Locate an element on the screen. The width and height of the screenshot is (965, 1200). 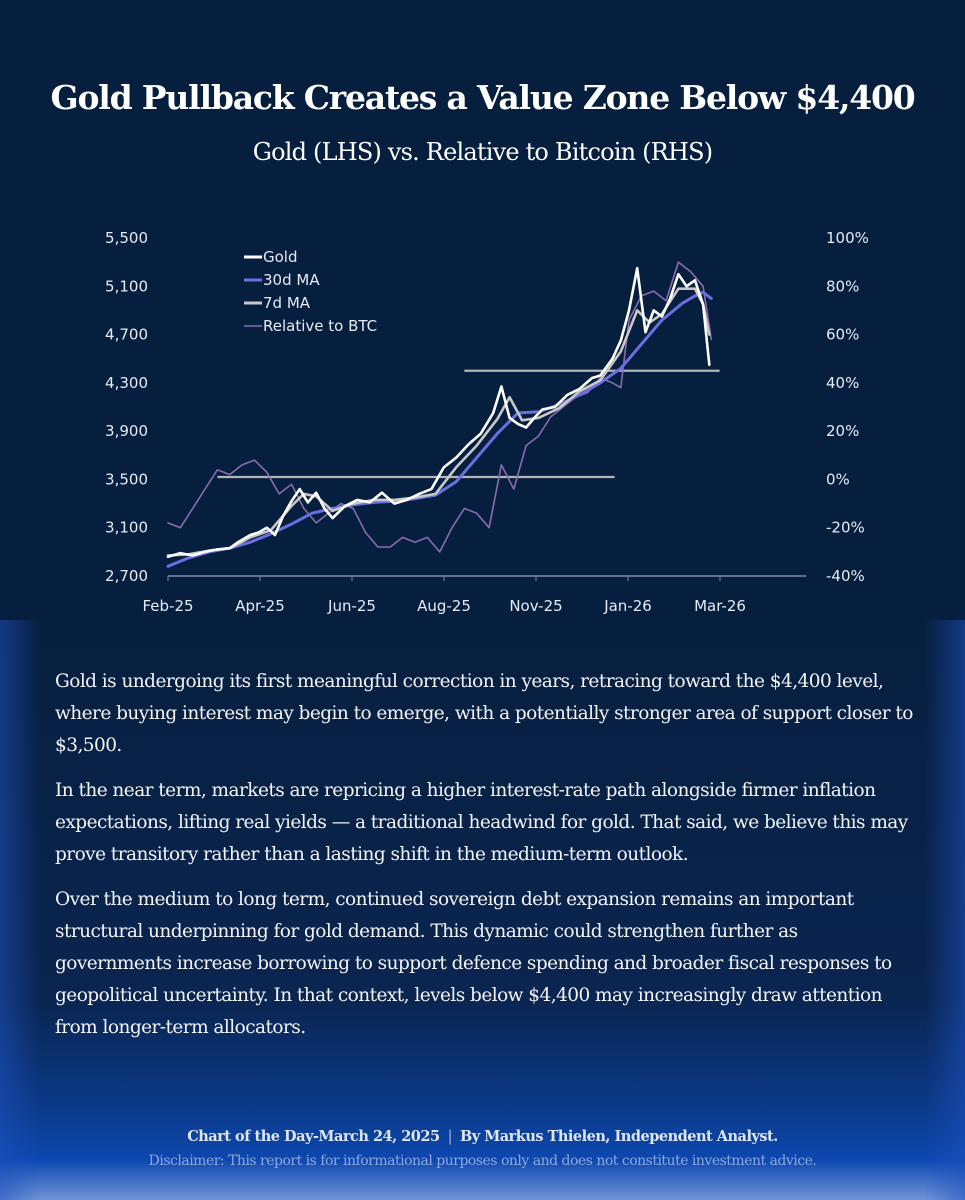
ma30-line is located at coordinates (439, 429).